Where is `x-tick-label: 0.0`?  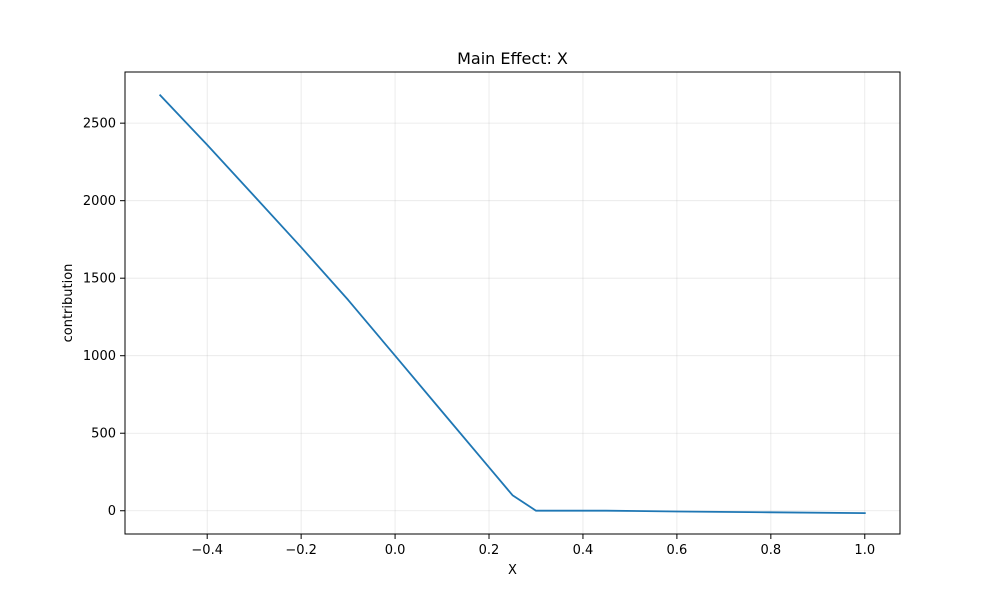 x-tick-label: 0.0 is located at coordinates (395, 550).